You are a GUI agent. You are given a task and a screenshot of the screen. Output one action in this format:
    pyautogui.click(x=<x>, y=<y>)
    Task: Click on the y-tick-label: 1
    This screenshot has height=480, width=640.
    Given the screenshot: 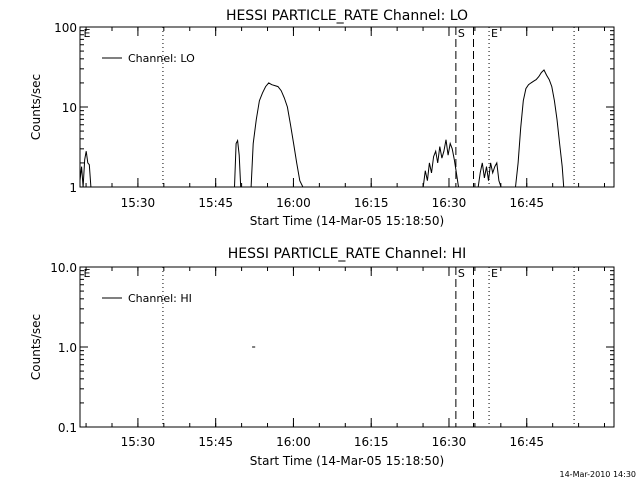 What is the action you would take?
    pyautogui.click(x=73, y=188)
    